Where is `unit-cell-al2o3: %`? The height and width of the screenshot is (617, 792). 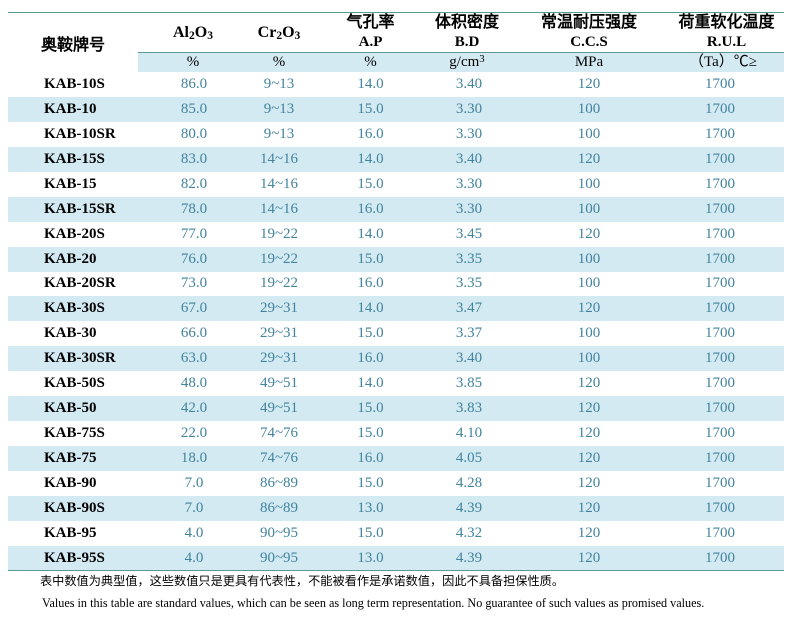 unit-cell-al2o3: % is located at coordinates (193, 62).